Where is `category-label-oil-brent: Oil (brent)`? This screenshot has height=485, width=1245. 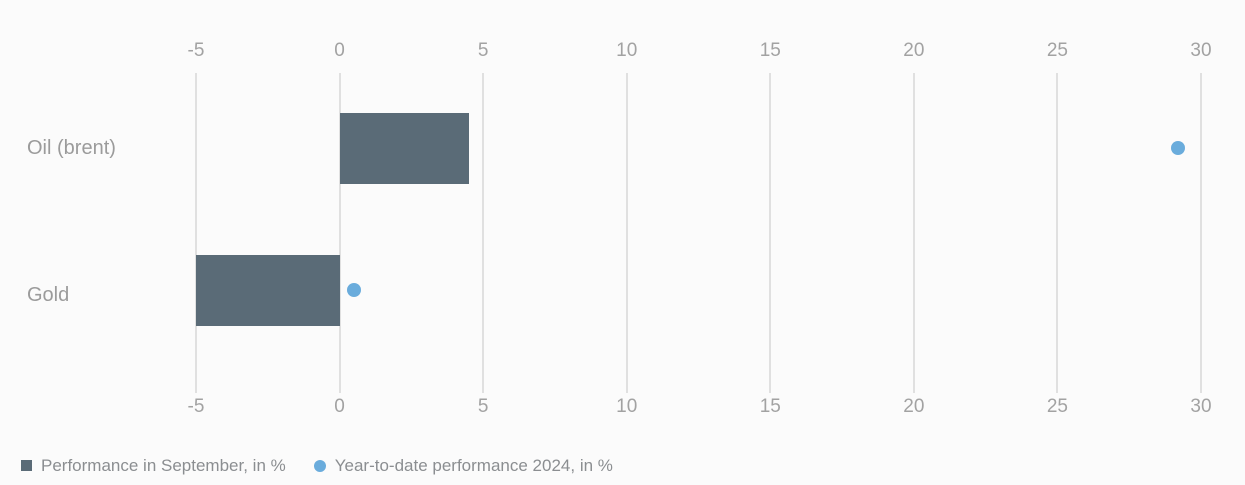
category-label-oil-brent: Oil (brent) is located at coordinates (71, 148).